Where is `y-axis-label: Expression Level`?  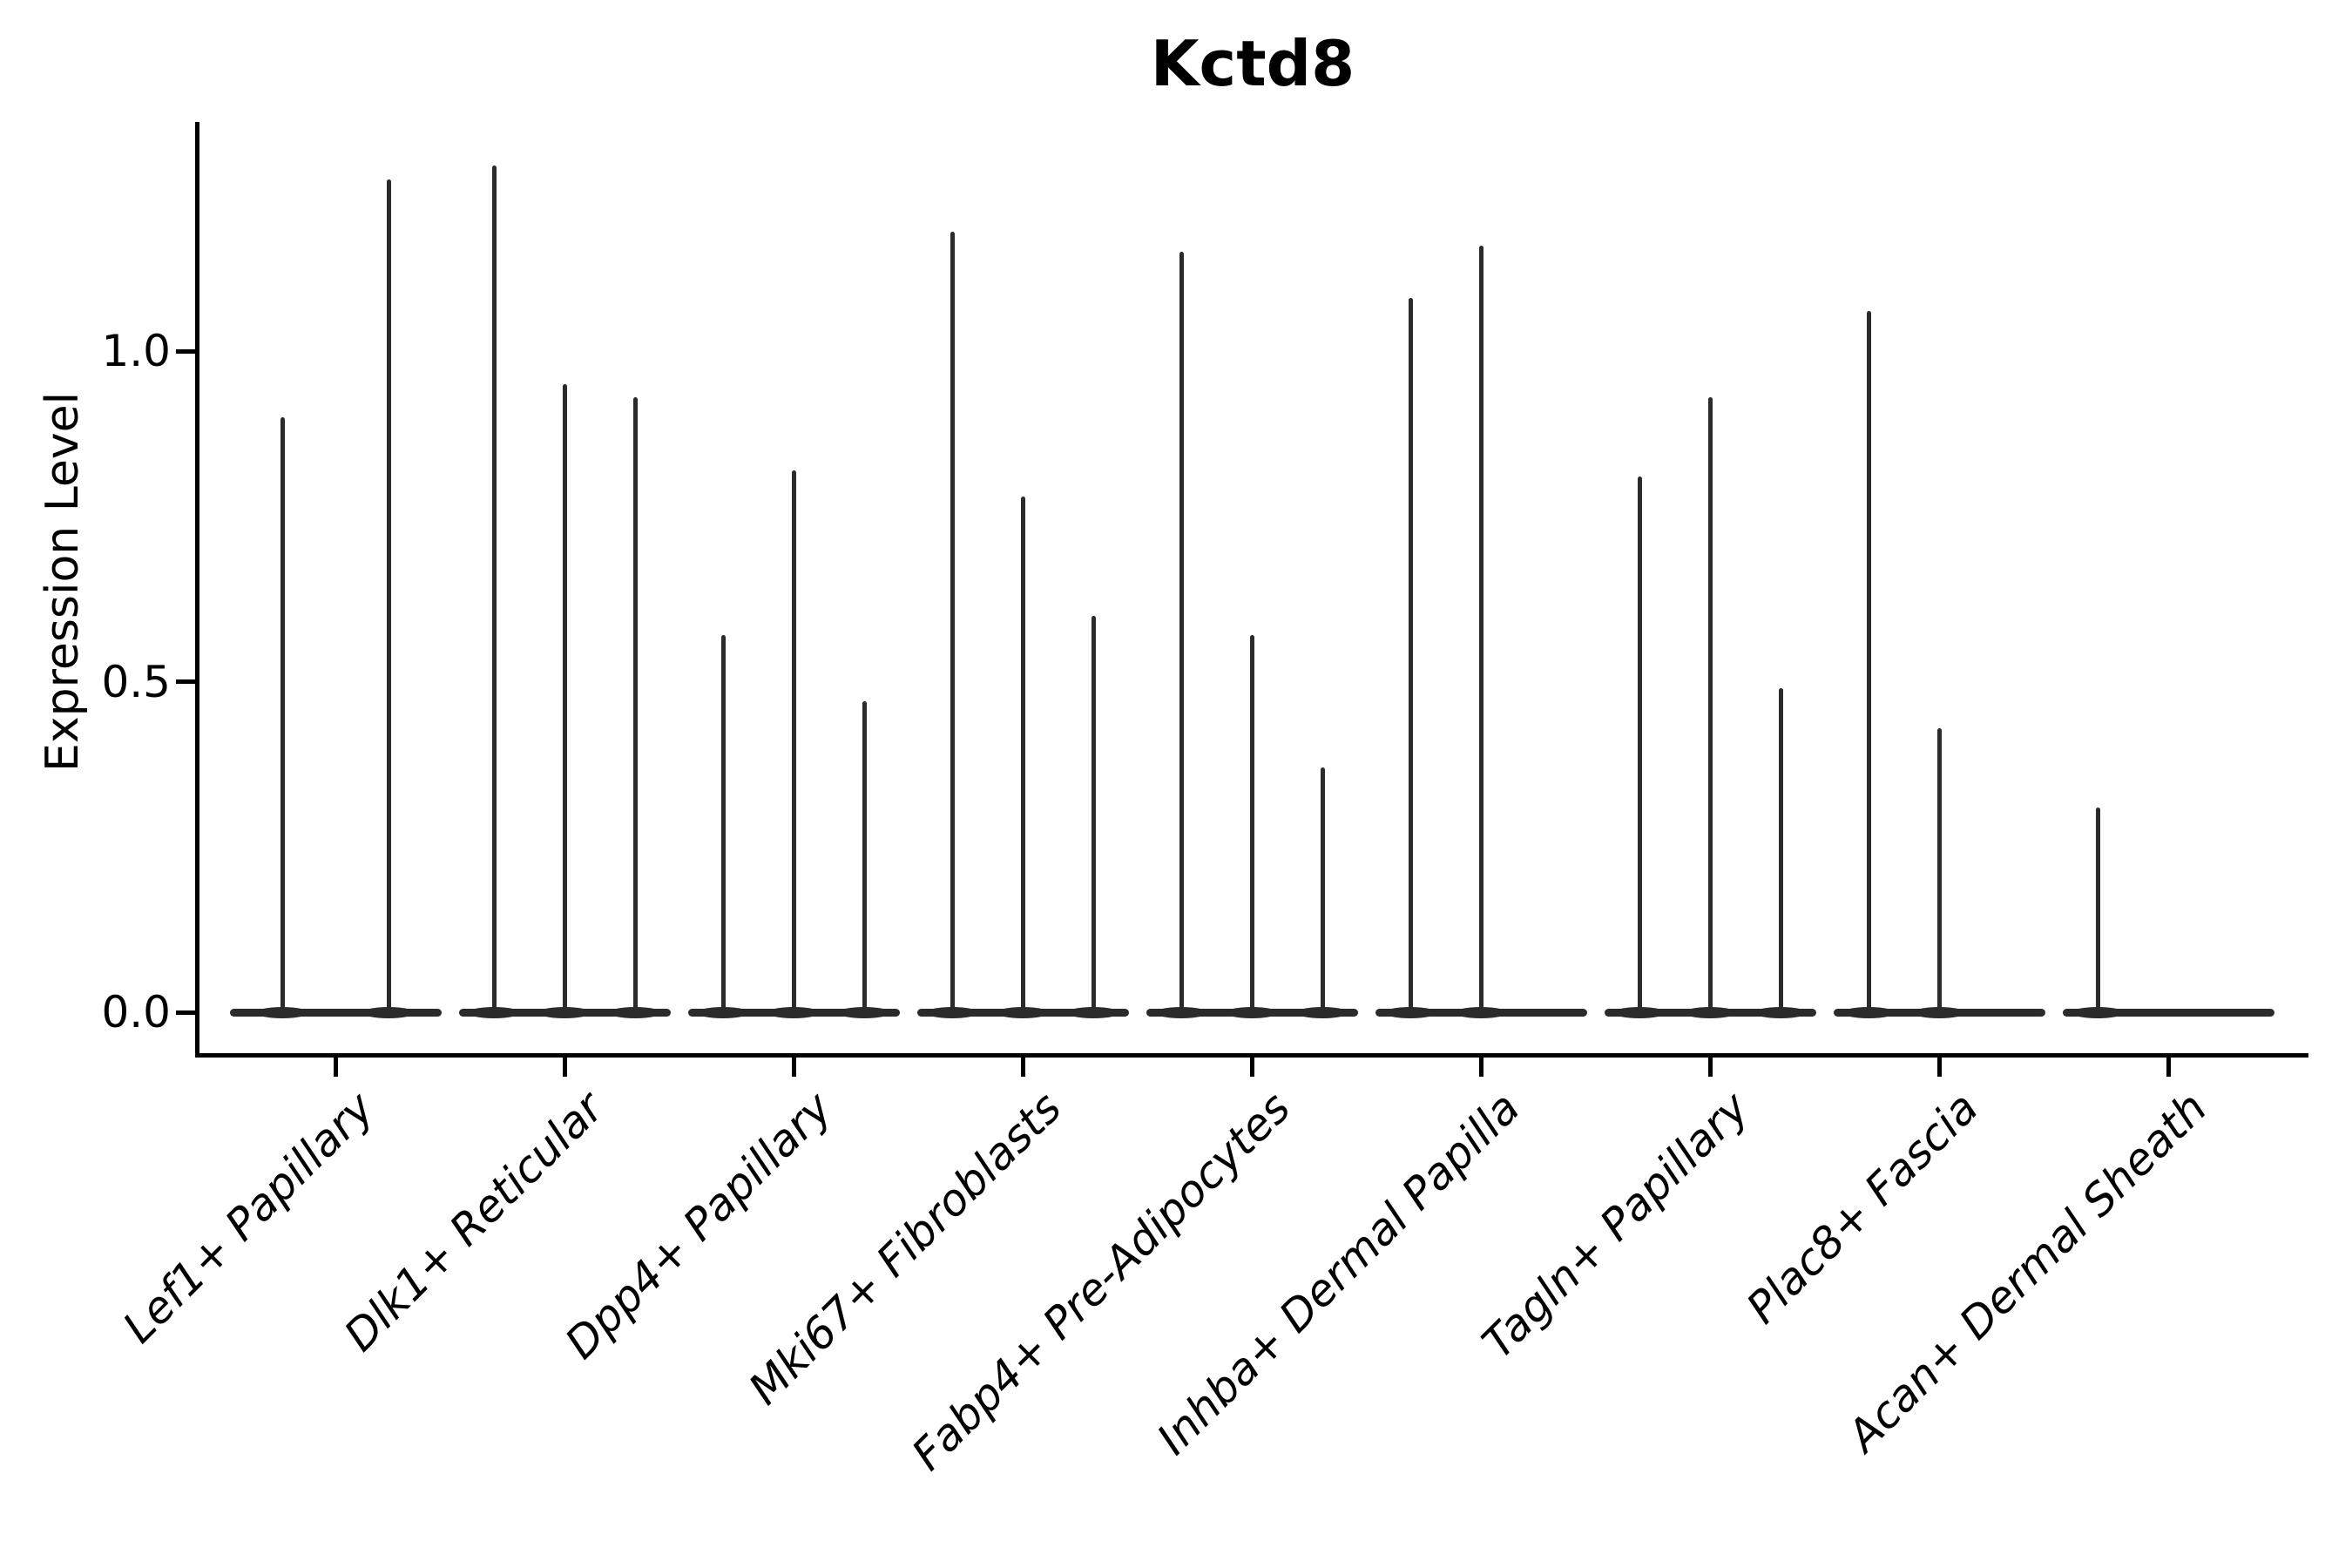 y-axis-label: Expression Level is located at coordinates (63, 582).